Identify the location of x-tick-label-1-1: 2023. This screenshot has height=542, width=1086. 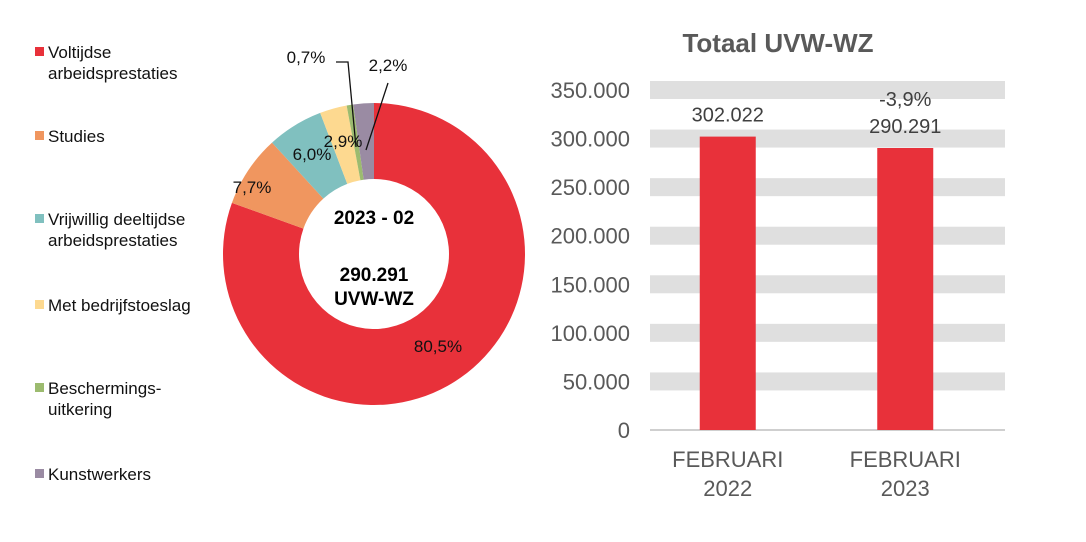
(905, 488).